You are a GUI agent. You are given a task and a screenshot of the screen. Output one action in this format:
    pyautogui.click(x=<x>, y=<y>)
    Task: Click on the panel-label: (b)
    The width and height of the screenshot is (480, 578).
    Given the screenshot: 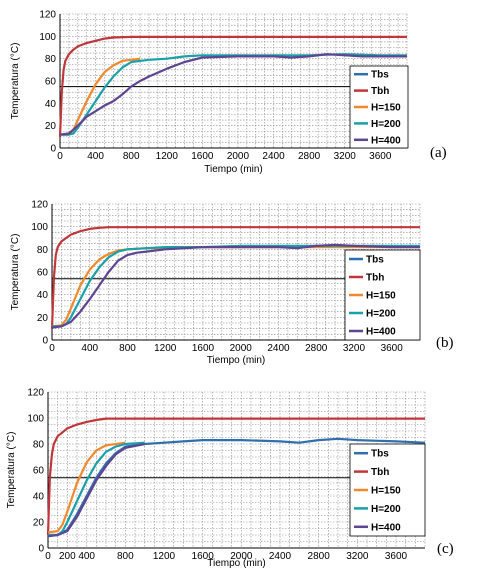 What is the action you would take?
    pyautogui.click(x=445, y=343)
    